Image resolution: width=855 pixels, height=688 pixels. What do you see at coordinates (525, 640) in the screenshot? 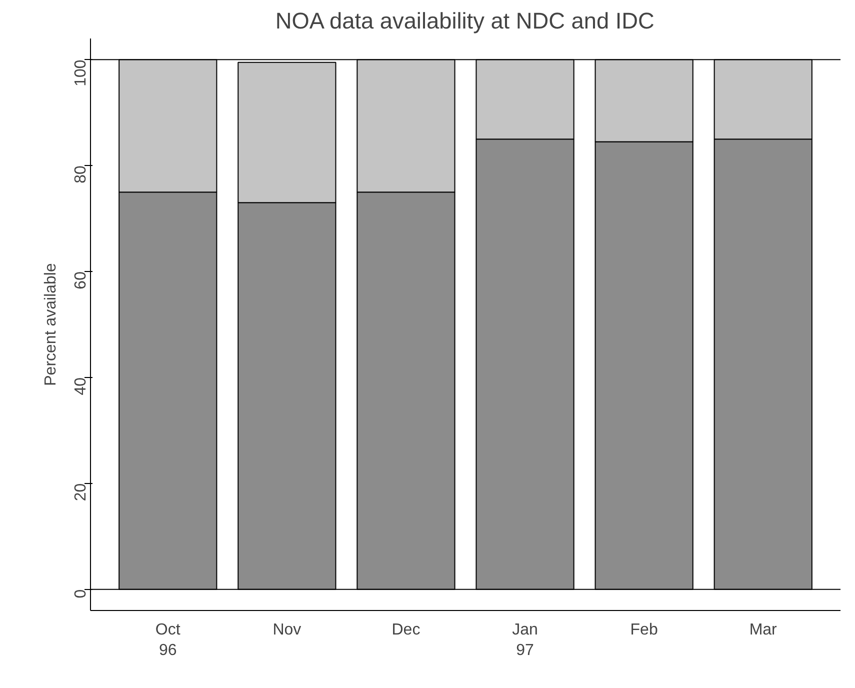
I see `x-tick-label: Jan 97` at bounding box center [525, 640].